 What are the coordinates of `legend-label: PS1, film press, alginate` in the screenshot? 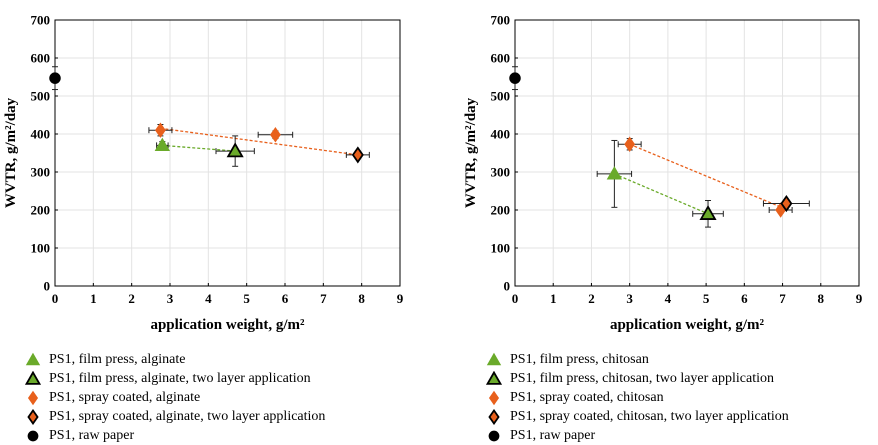 It's located at (117, 359).